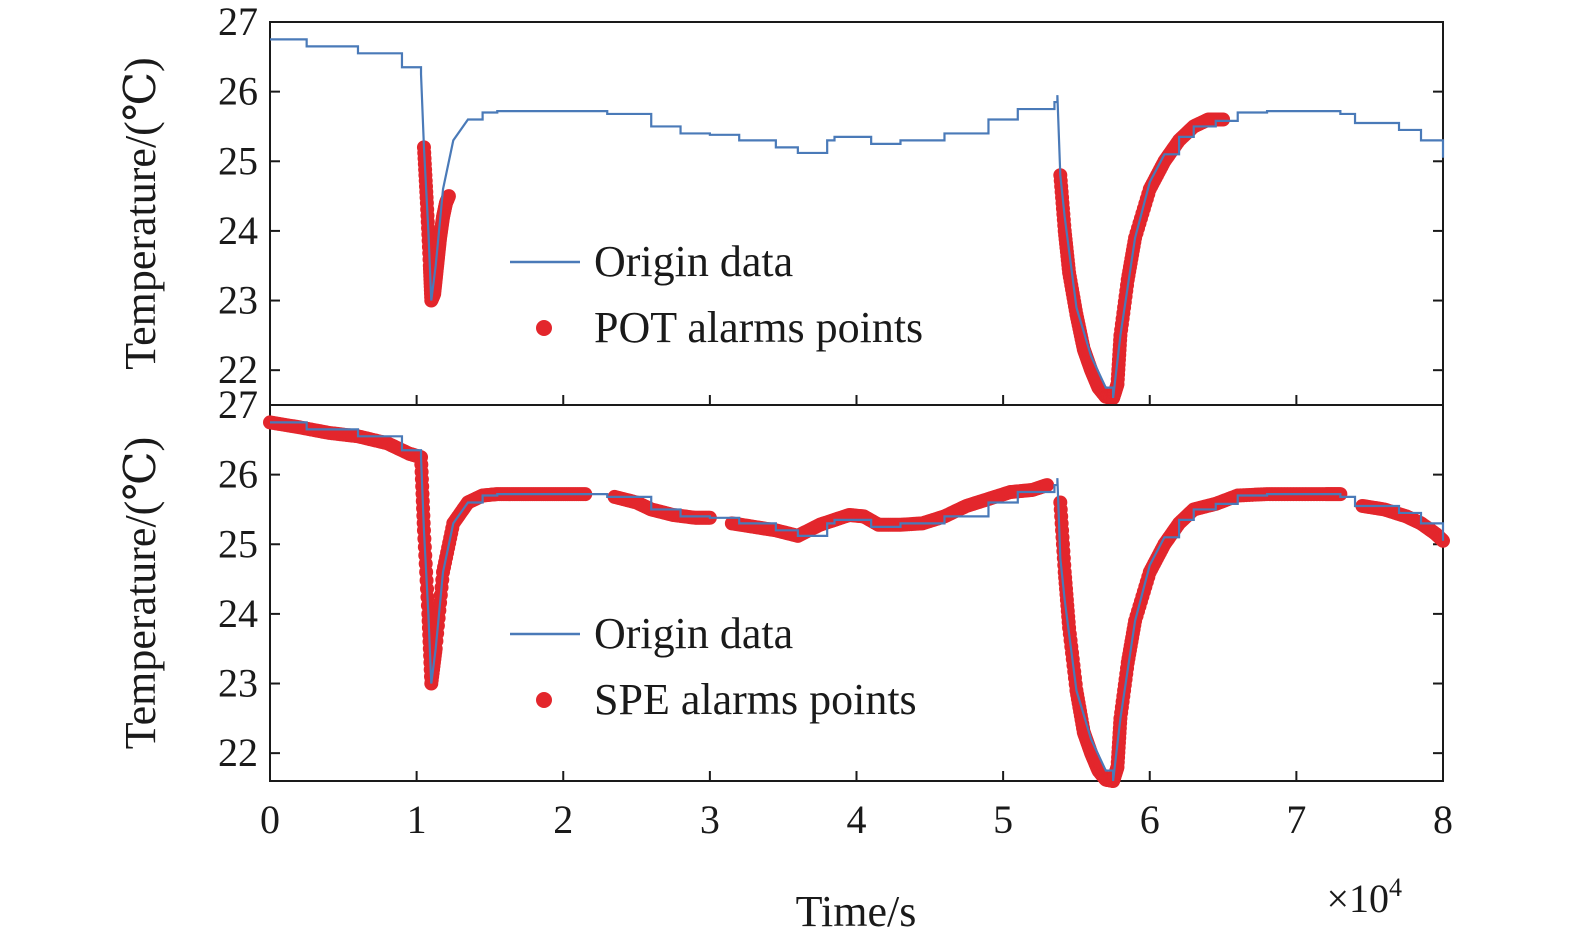 This screenshot has width=1575, height=950. What do you see at coordinates (1003, 819) in the screenshot?
I see `x-tick-label: 5` at bounding box center [1003, 819].